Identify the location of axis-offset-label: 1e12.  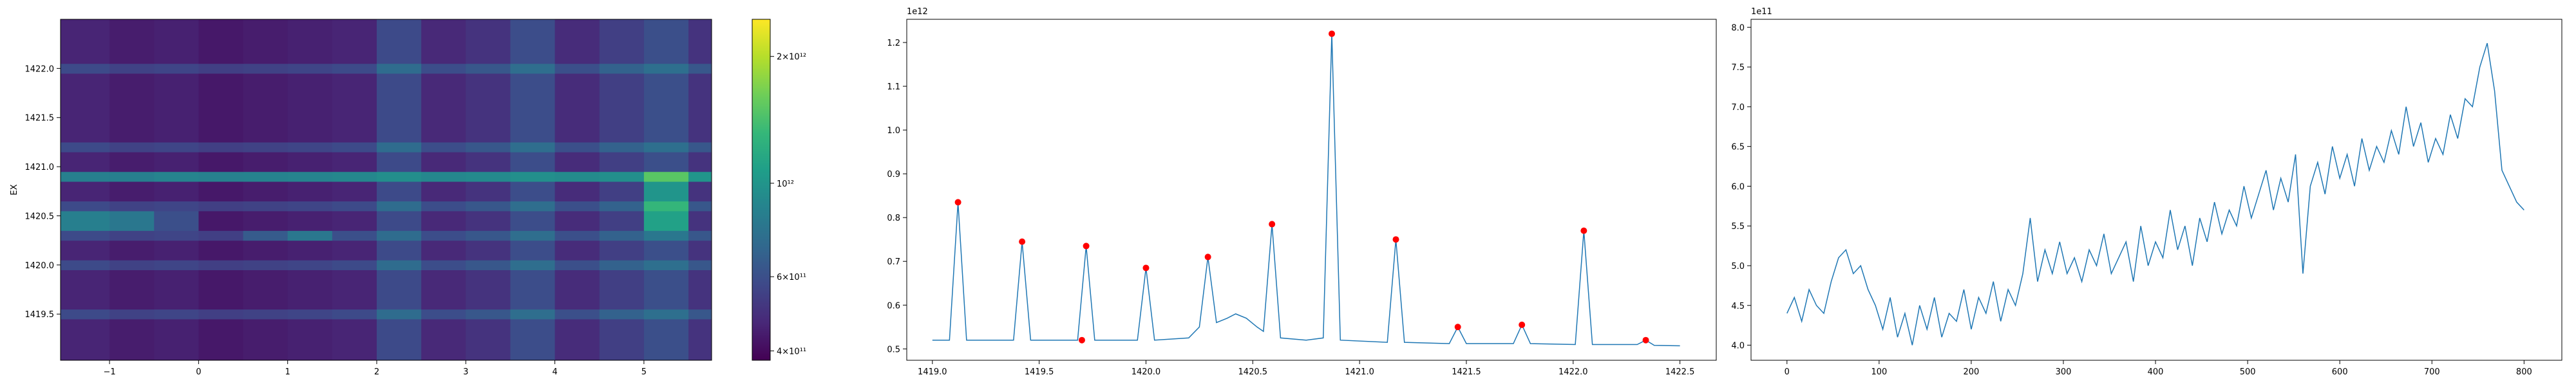
(917, 12).